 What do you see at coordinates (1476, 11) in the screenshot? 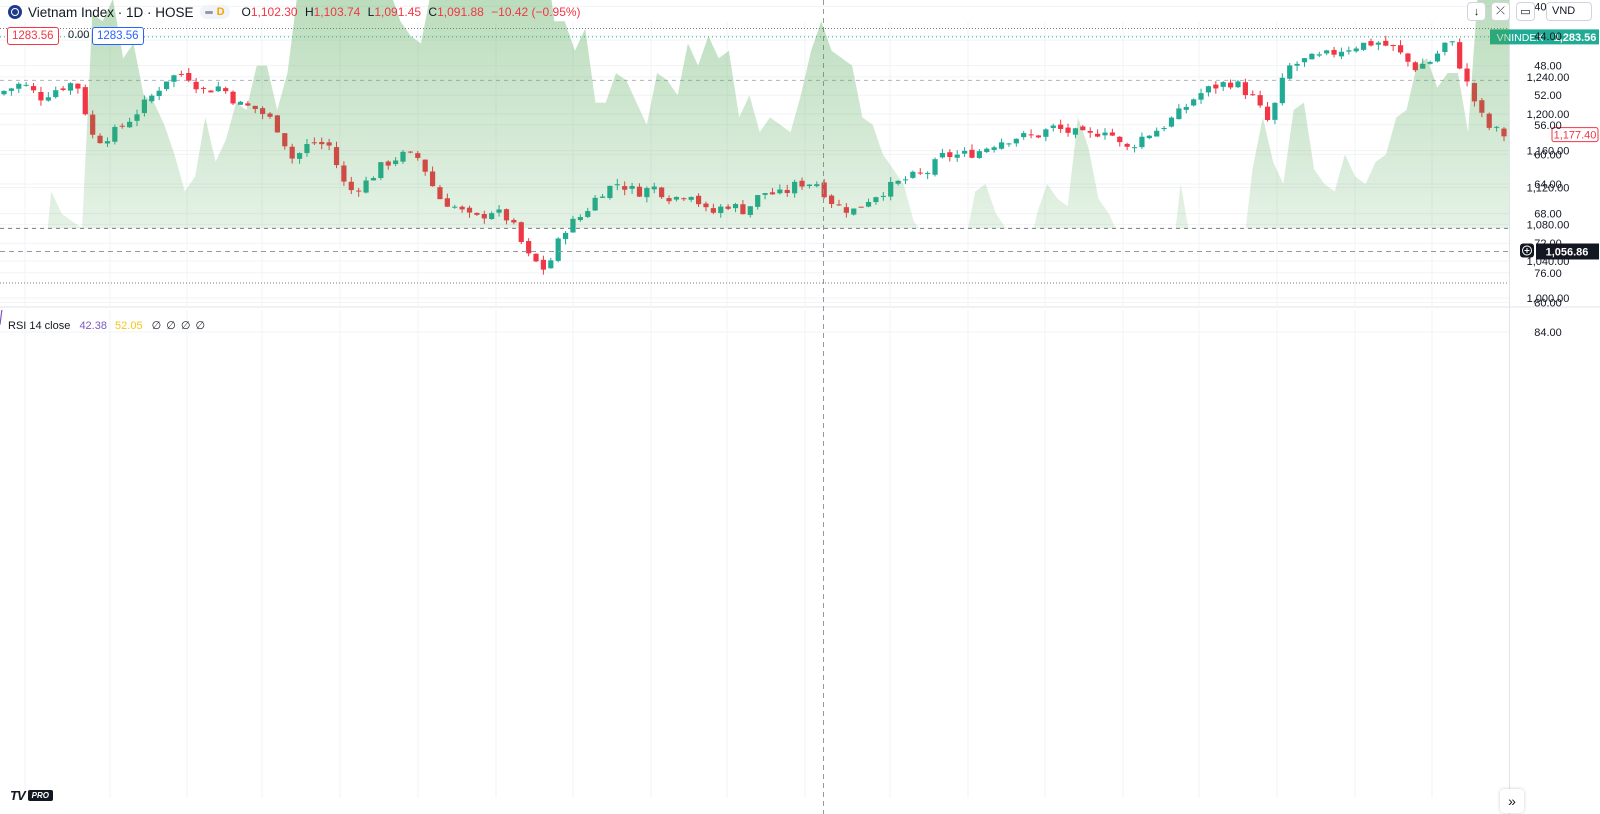
I see `download-icon: ↓` at bounding box center [1476, 11].